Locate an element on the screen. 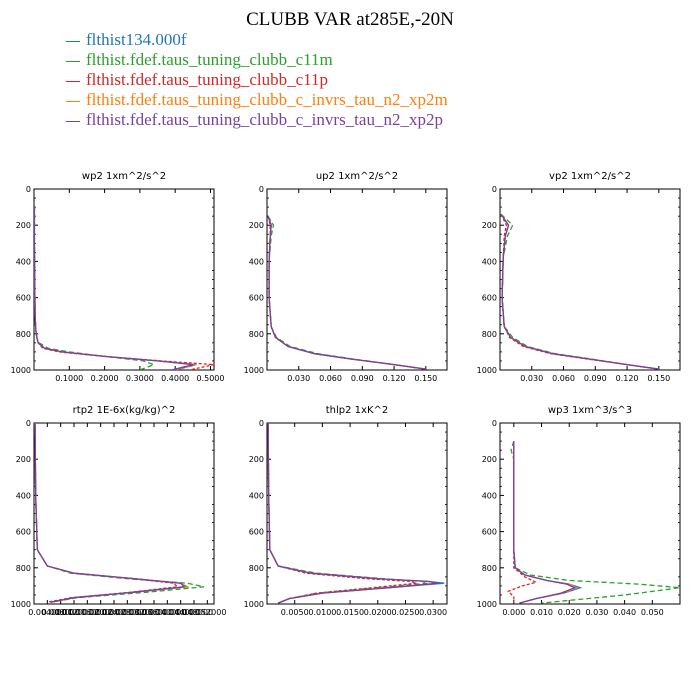  x-tick-label: 0.000 is located at coordinates (513, 612).